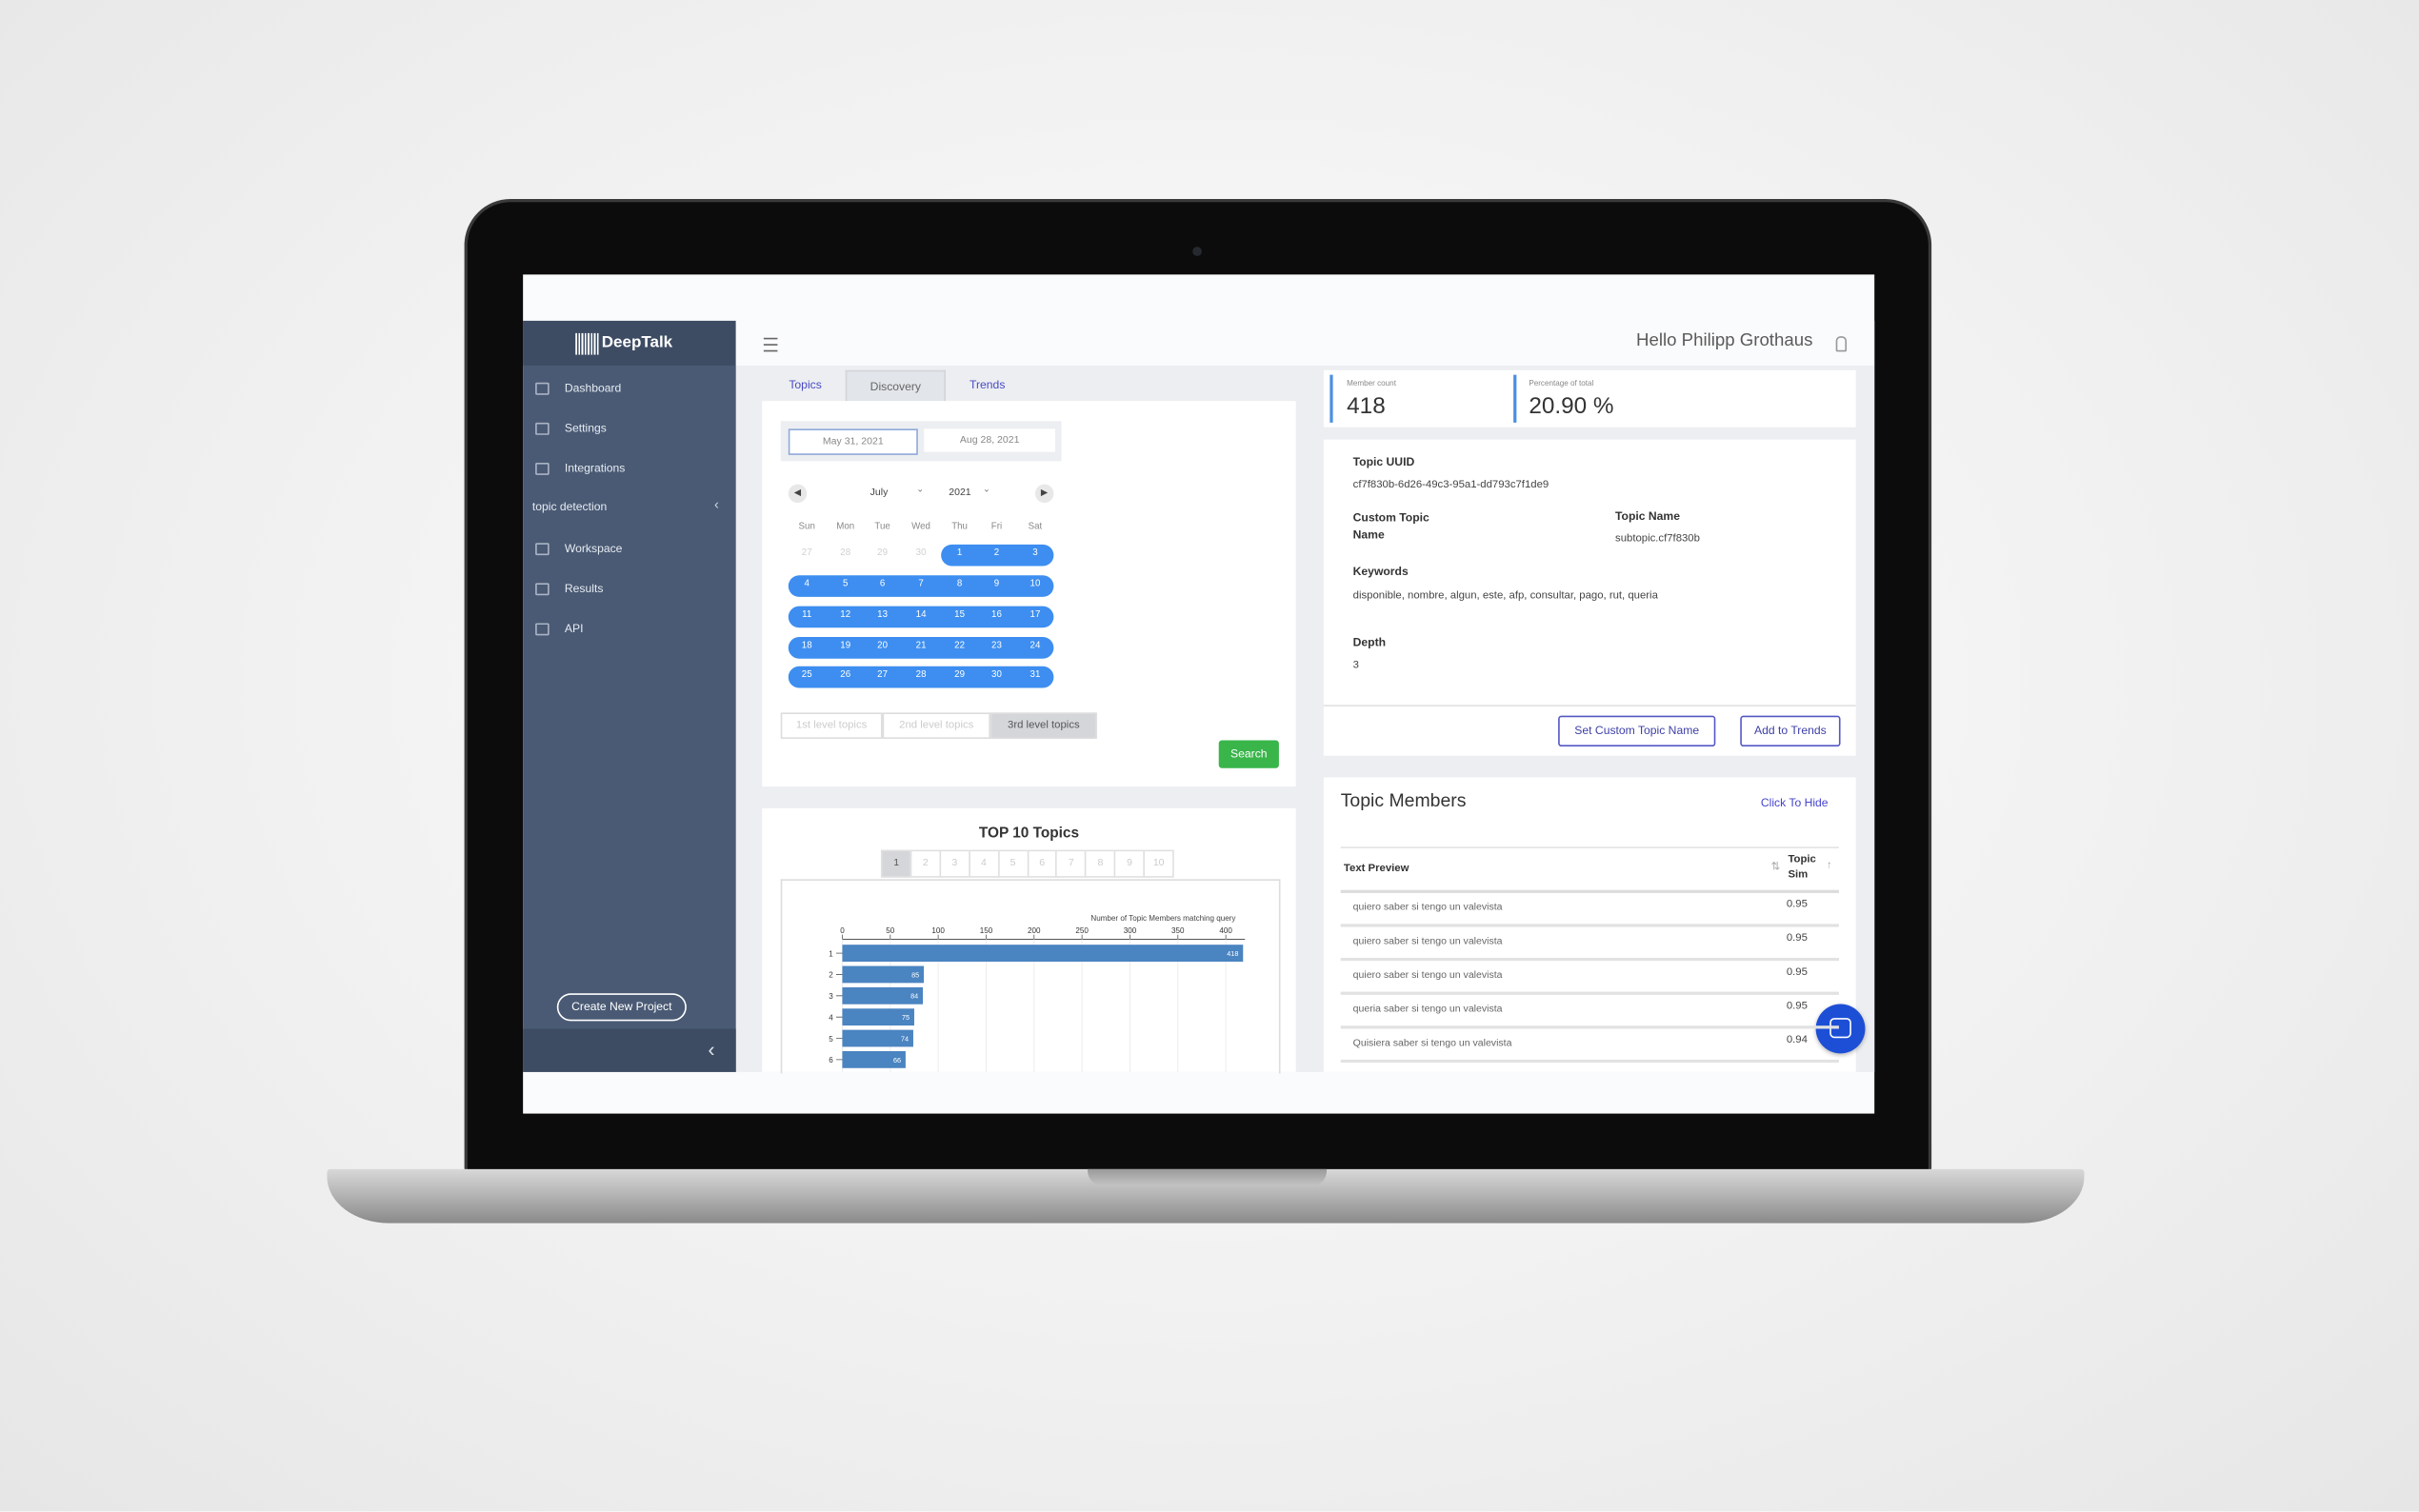 The width and height of the screenshot is (2419, 1512). I want to click on day: 9, so click(996, 584).